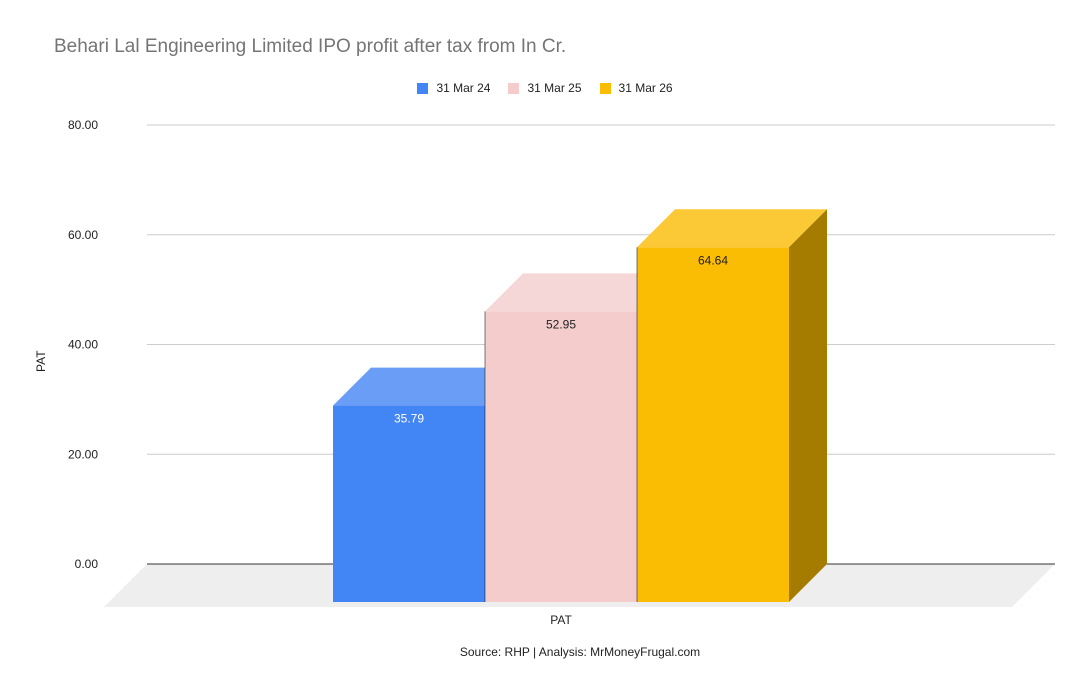 This screenshot has height=694, width=1090. I want to click on y-tick-label: 0.00, so click(87, 564).